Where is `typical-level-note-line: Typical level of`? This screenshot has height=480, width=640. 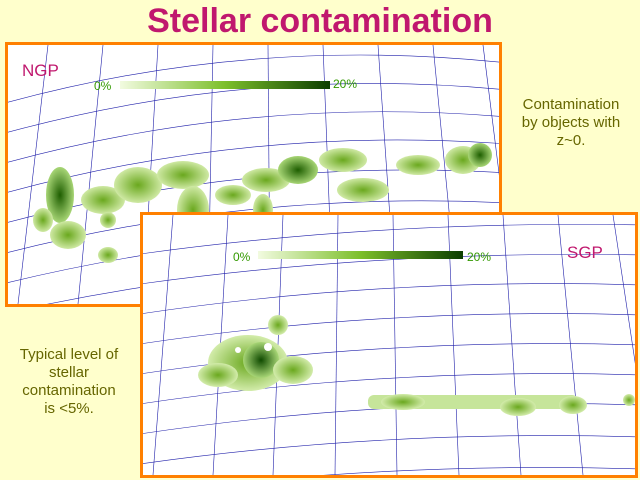
typical-level-note-line: Typical level of is located at coordinates (69, 354).